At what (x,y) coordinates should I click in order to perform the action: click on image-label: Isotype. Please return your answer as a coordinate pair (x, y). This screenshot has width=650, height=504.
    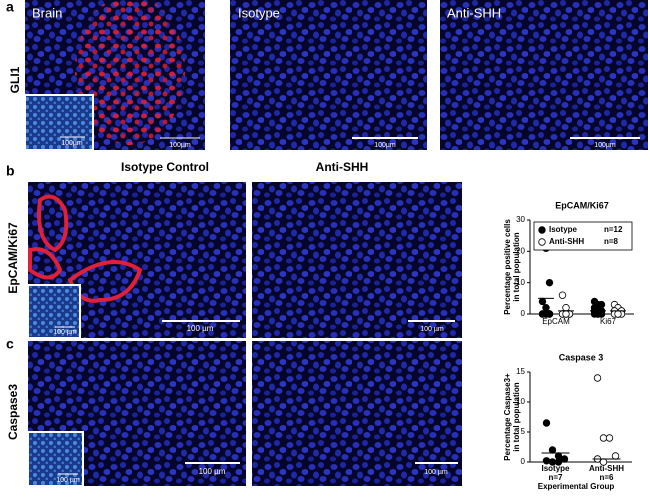
    Looking at the image, I should click on (259, 12).